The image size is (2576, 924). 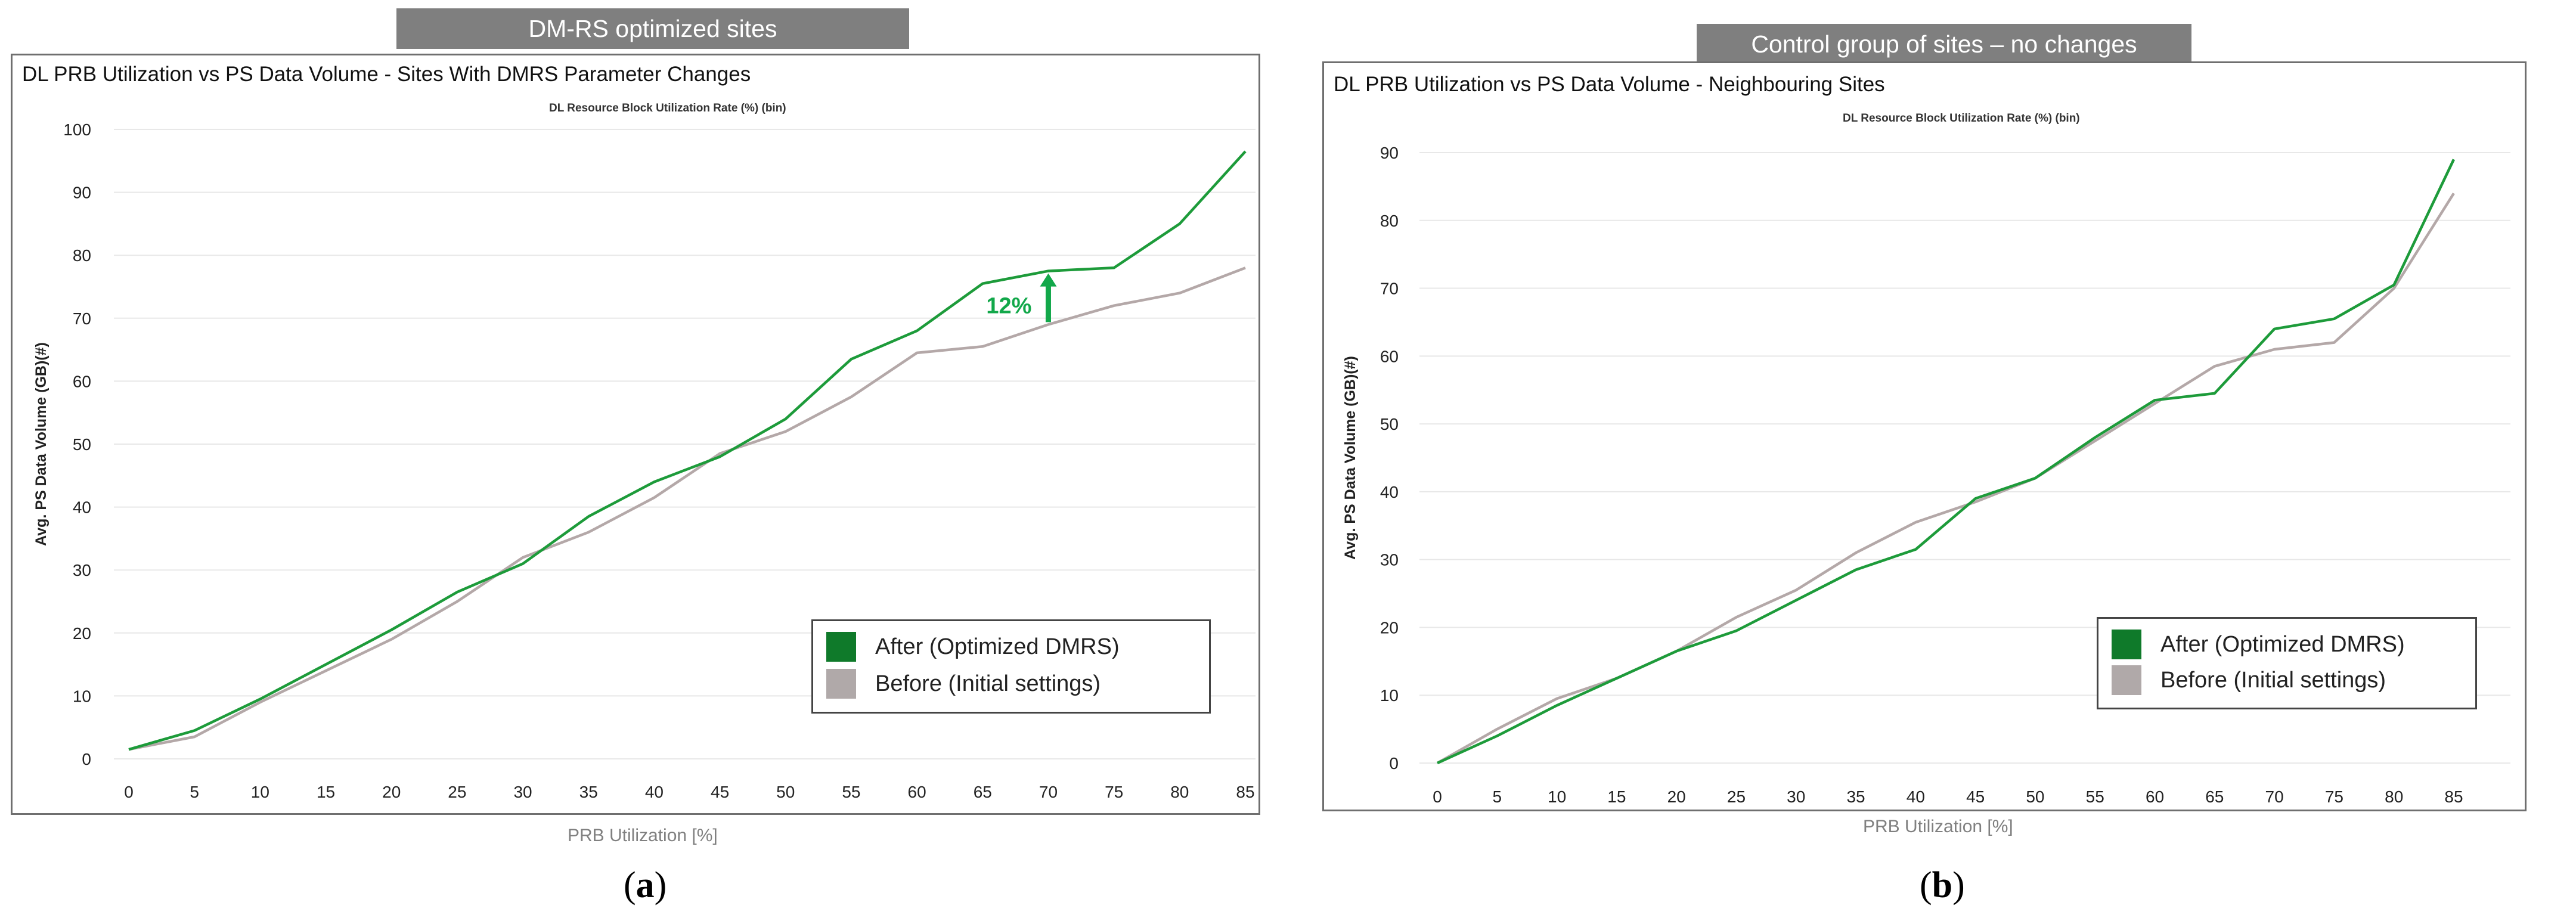 I want to click on panel-b-caption-letter: b, so click(x=1942, y=885).